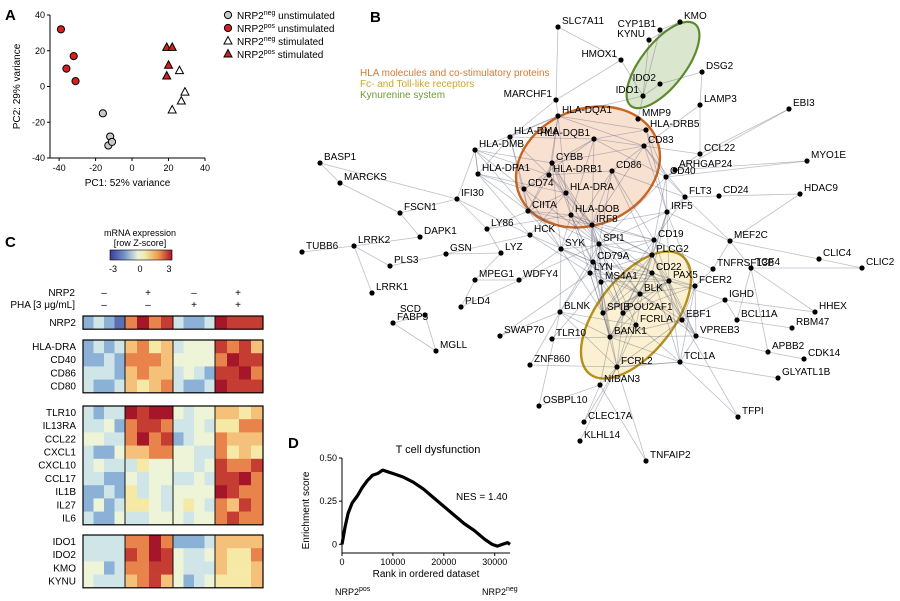 The width and height of the screenshot is (900, 601). I want to click on network-node-label: MPEG1, so click(496, 274).